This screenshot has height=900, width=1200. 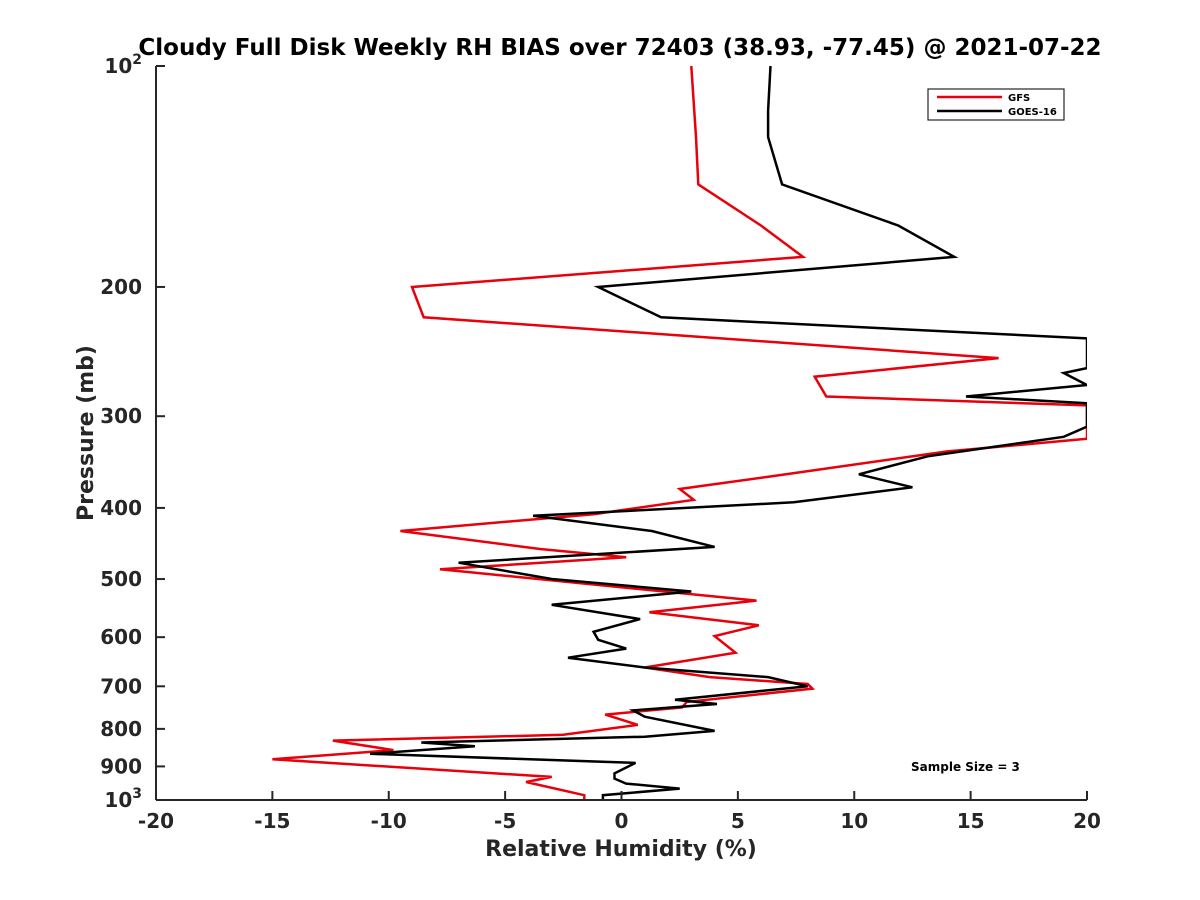 What do you see at coordinates (854, 821) in the screenshot?
I see `x-tick-label: 10` at bounding box center [854, 821].